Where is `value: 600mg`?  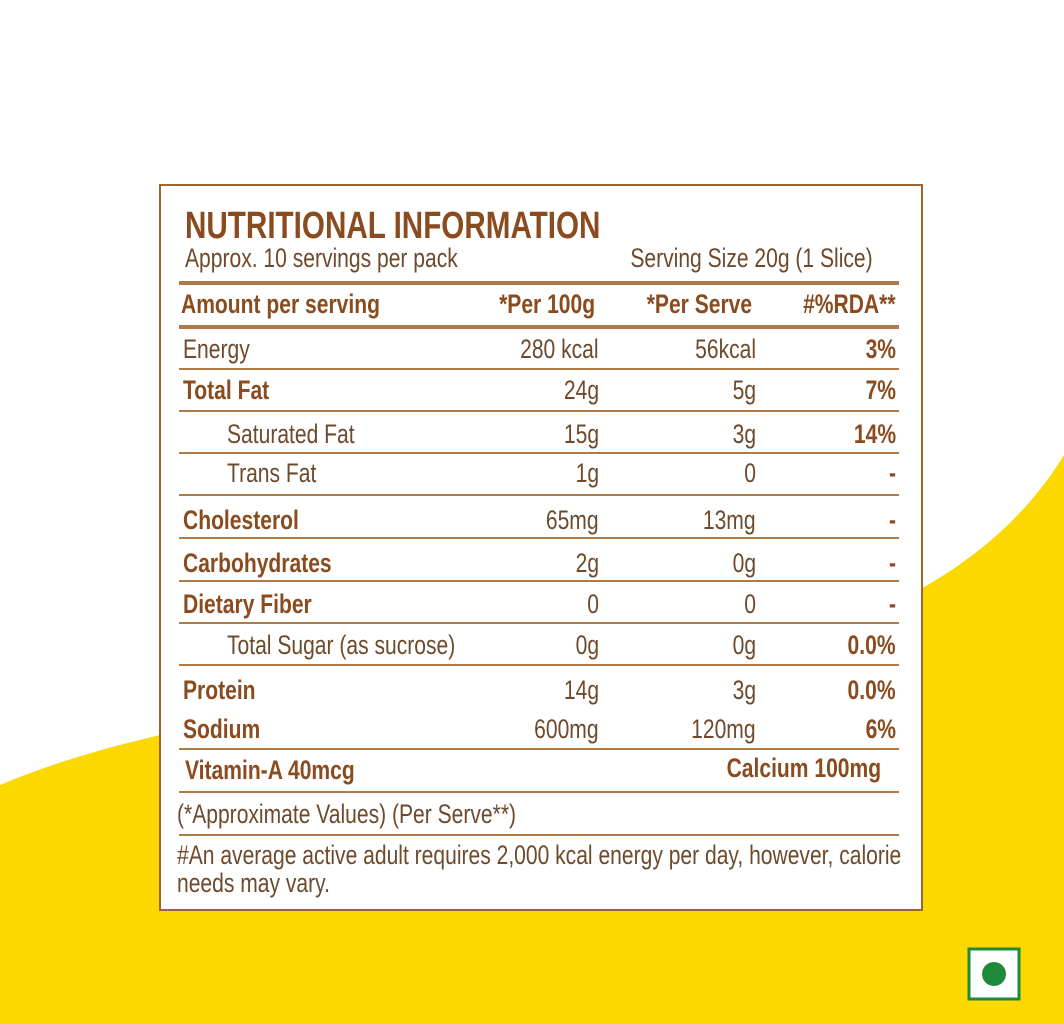
value: 600mg is located at coordinates (566, 729).